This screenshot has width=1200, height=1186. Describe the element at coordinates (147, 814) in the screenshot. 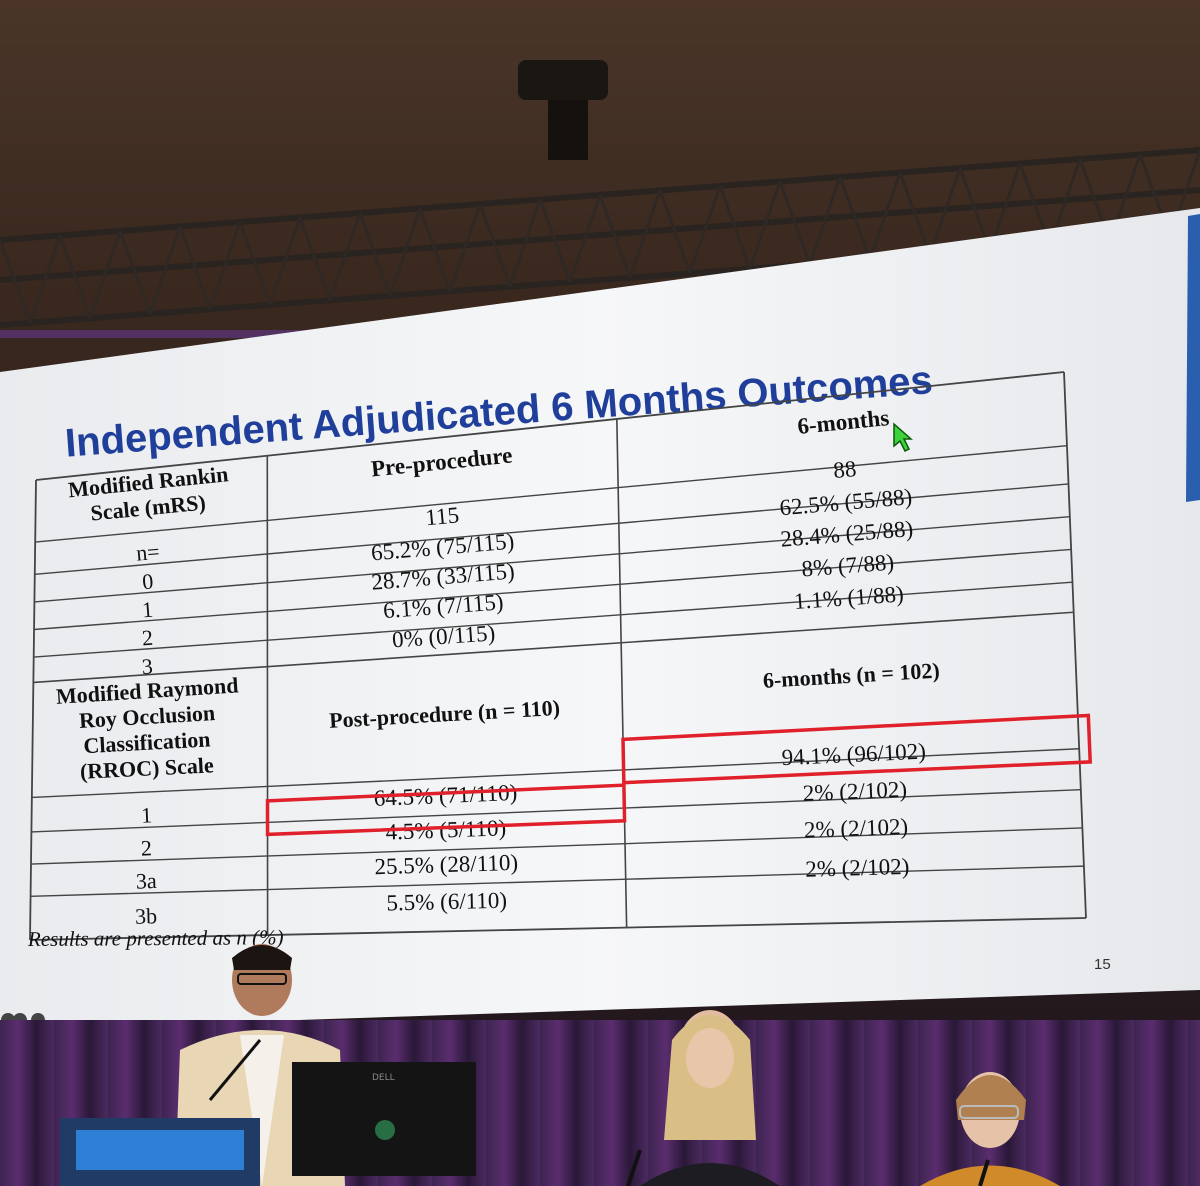

I see `rroc-row-label: 1` at that location.